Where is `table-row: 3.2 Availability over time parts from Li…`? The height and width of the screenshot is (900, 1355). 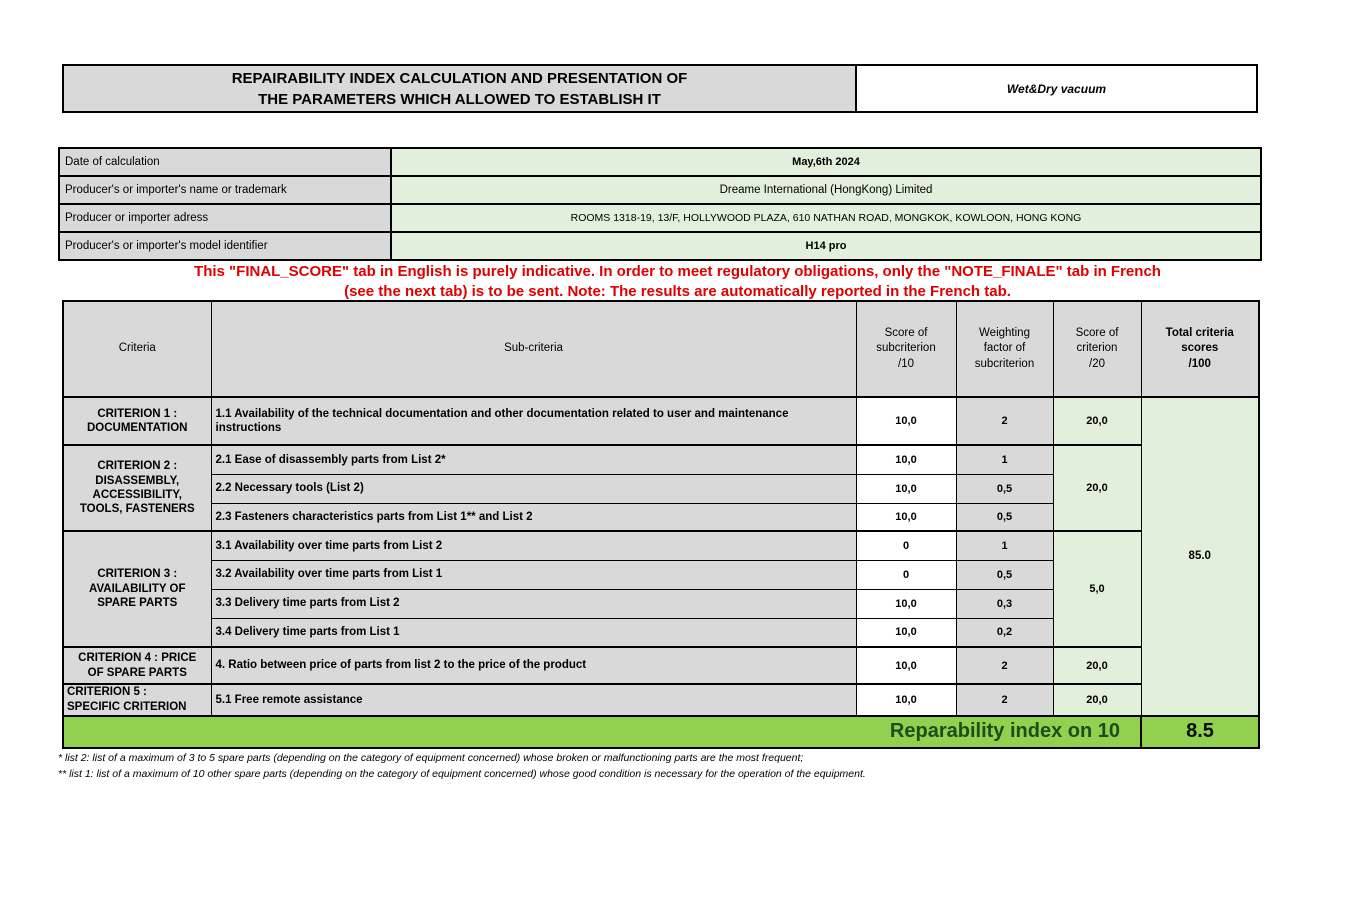 table-row: 3.2 Availability over time parts from Li… is located at coordinates (661, 574).